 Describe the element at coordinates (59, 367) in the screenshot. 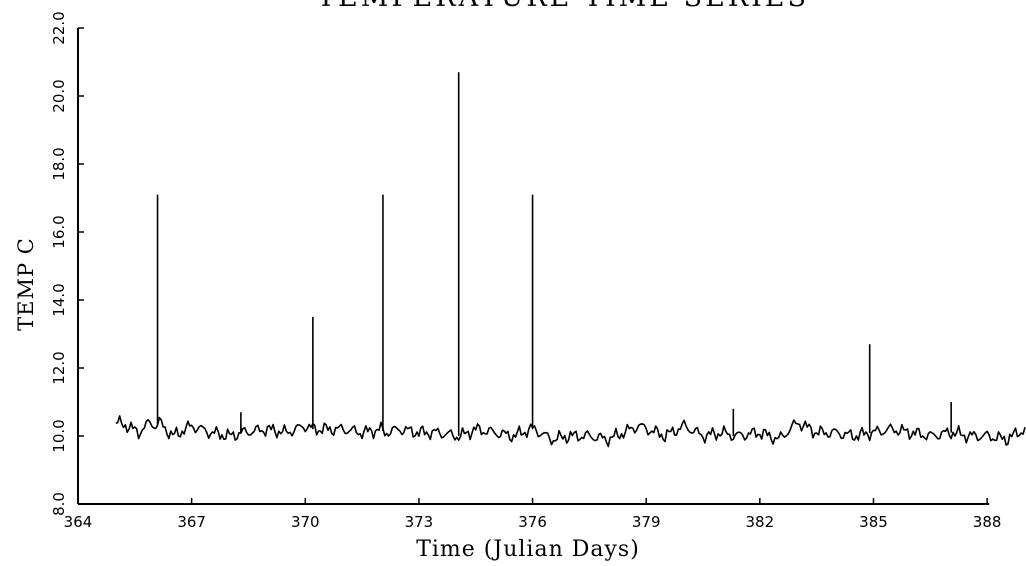

I see `y-tick-label: 12.0` at that location.